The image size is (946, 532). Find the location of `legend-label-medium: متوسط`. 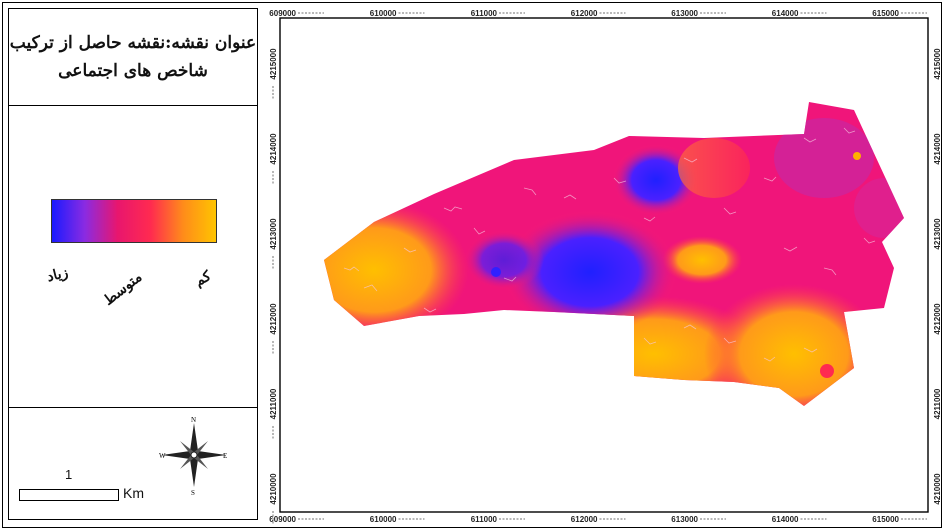

legend-label-medium: متوسط is located at coordinates (123, 289).